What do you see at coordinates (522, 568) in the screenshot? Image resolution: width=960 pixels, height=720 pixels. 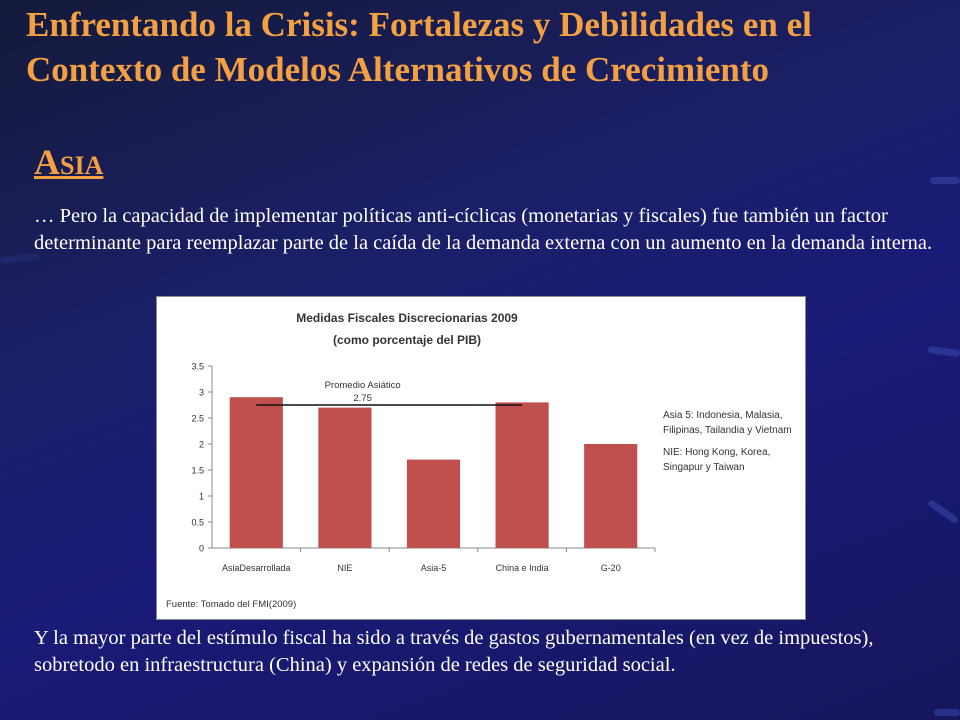 I see `x-tick-label: China e India` at bounding box center [522, 568].